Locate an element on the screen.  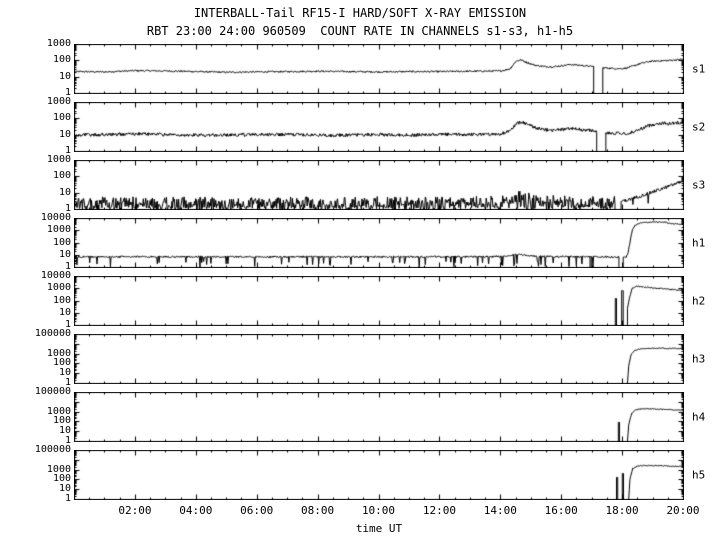
x-tick-label: 04:00 is located at coordinates (196, 510).